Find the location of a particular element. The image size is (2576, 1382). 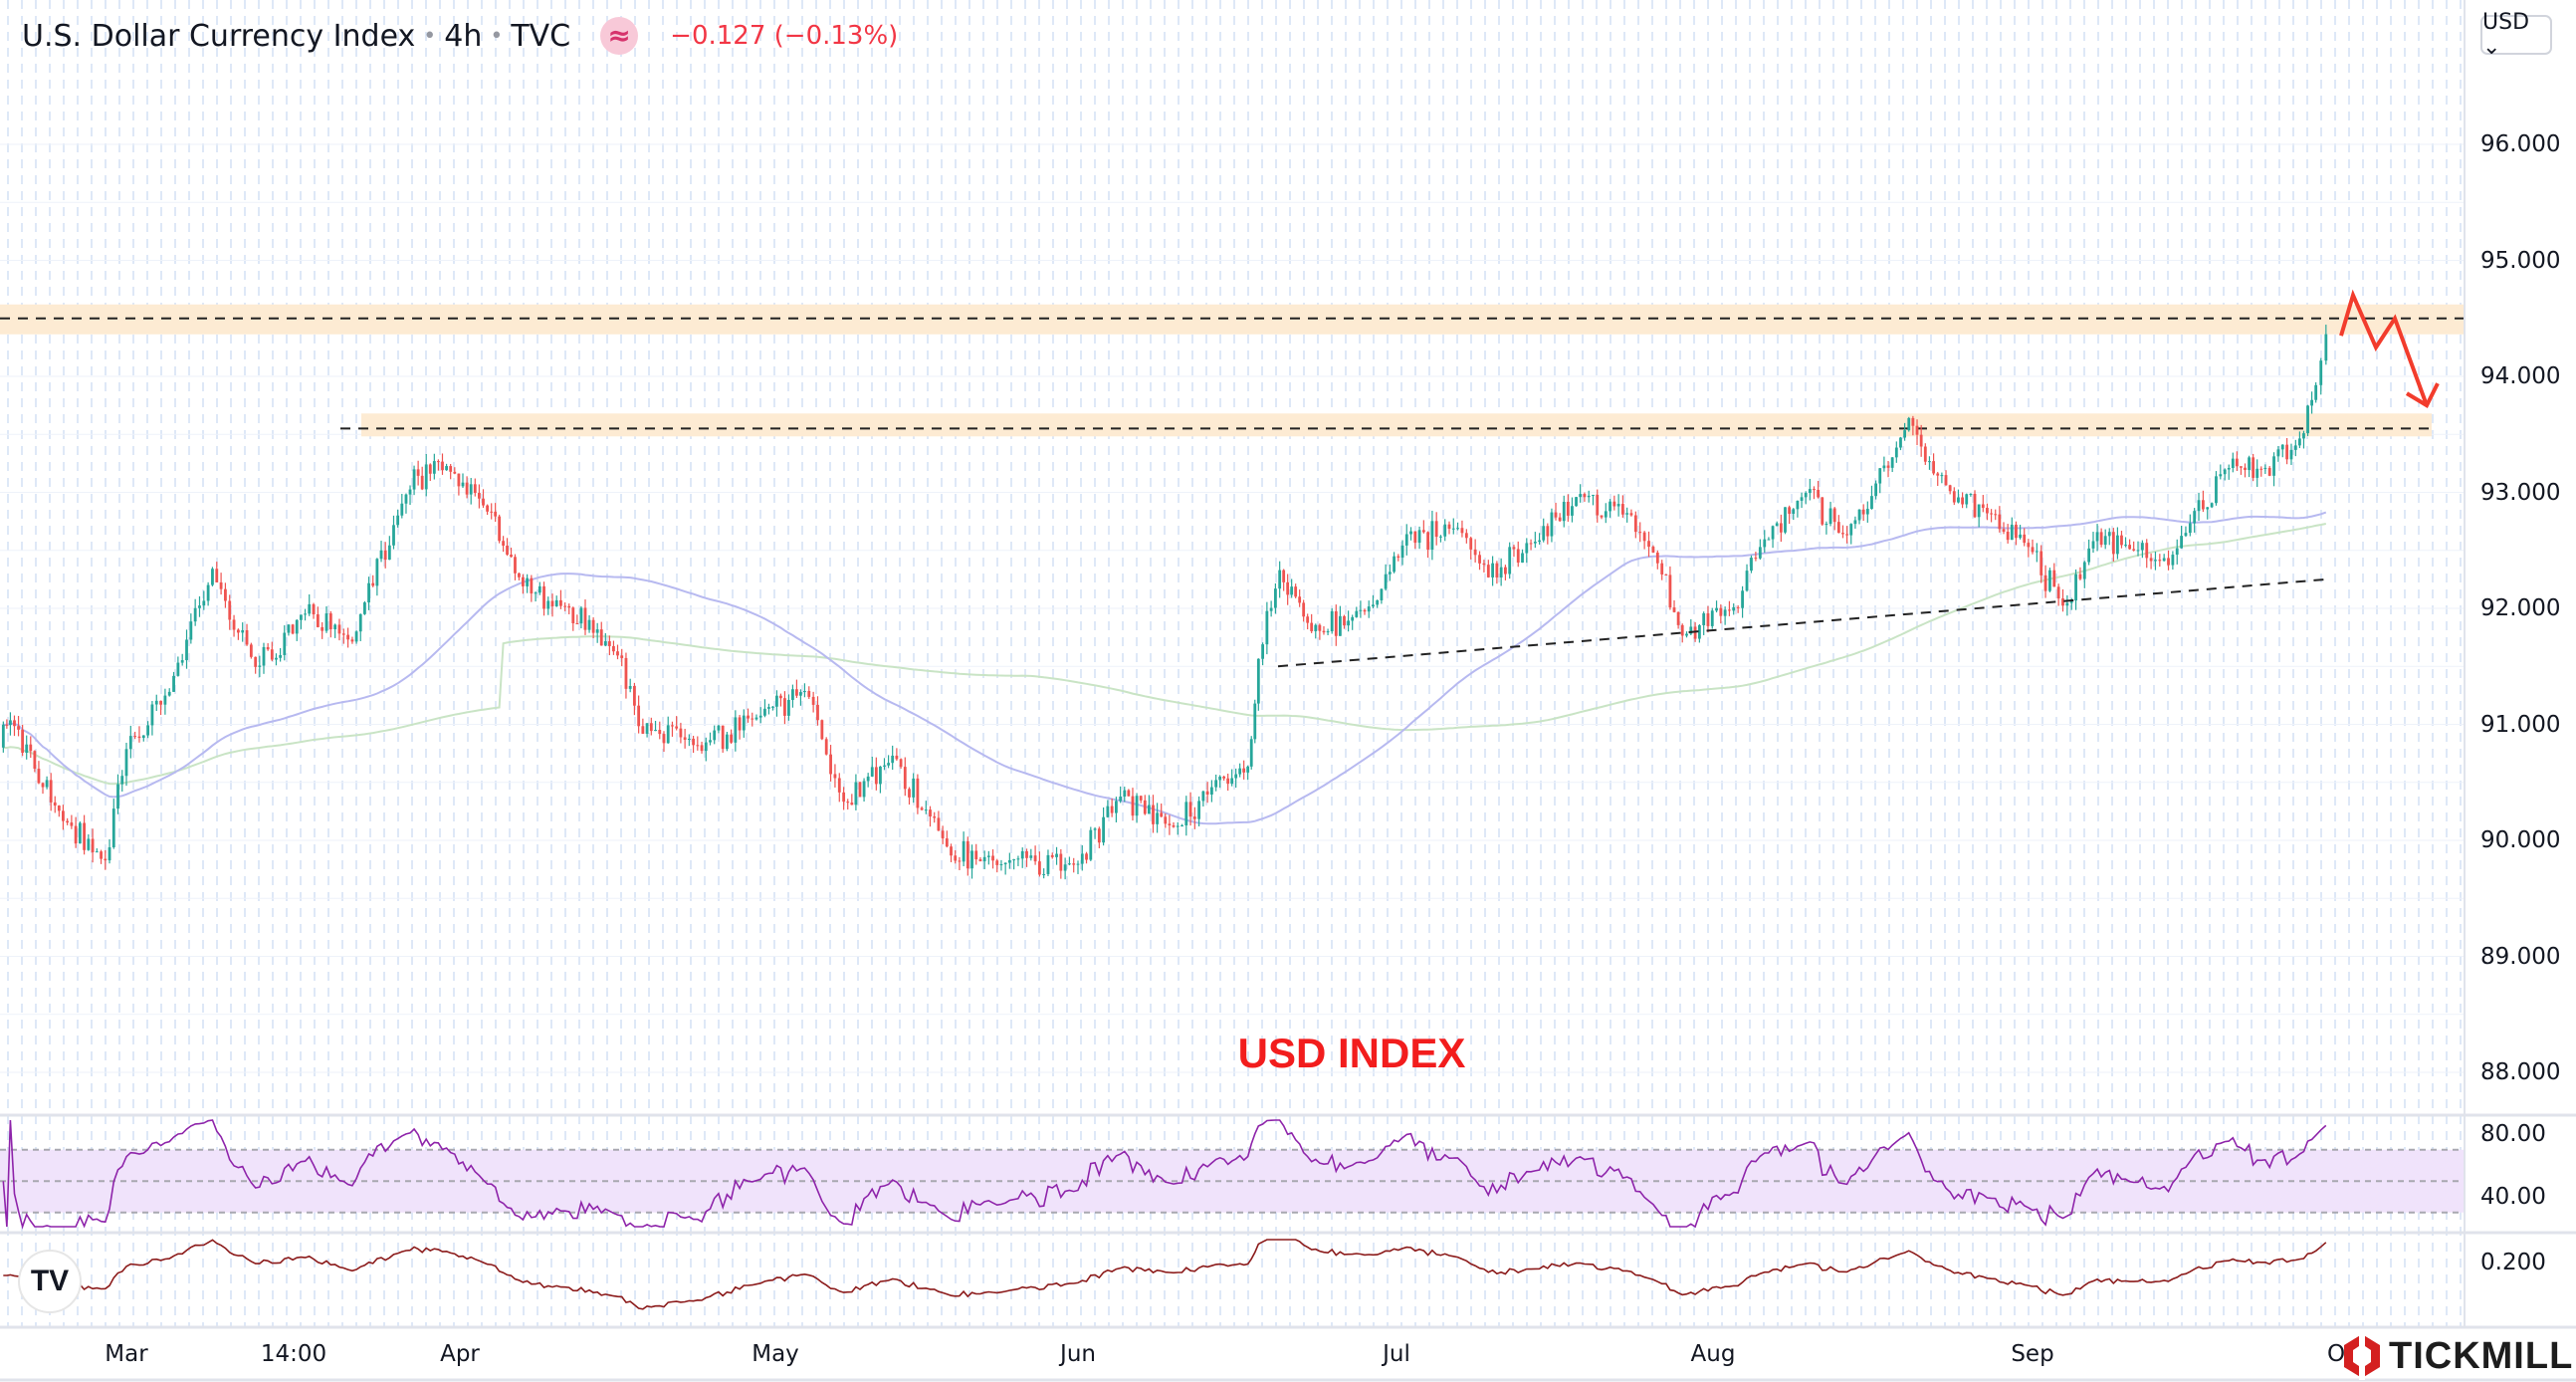

time-tick-label: Apr is located at coordinates (460, 1354).